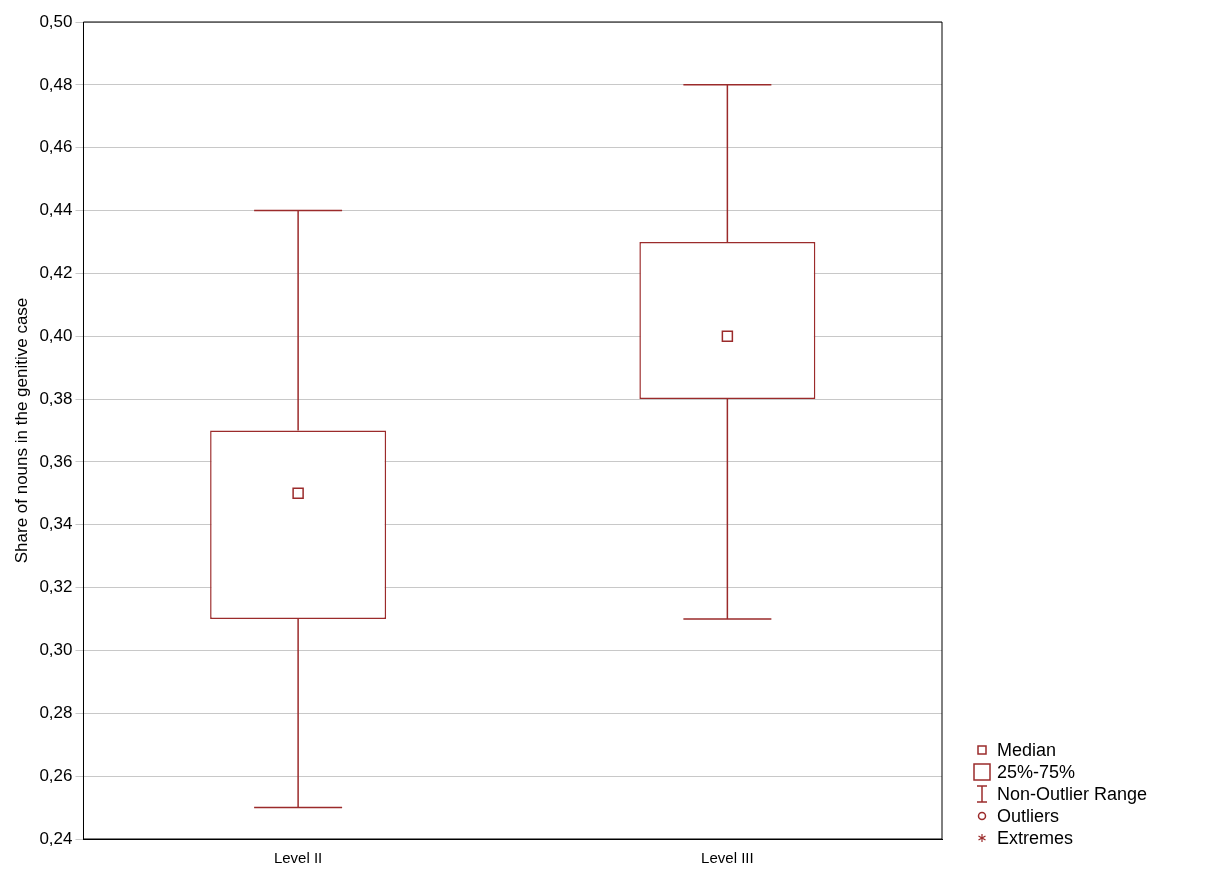 Image resolution: width=1232 pixels, height=879 pixels. What do you see at coordinates (298, 858) in the screenshot?
I see `x-tick-label: Level II` at bounding box center [298, 858].